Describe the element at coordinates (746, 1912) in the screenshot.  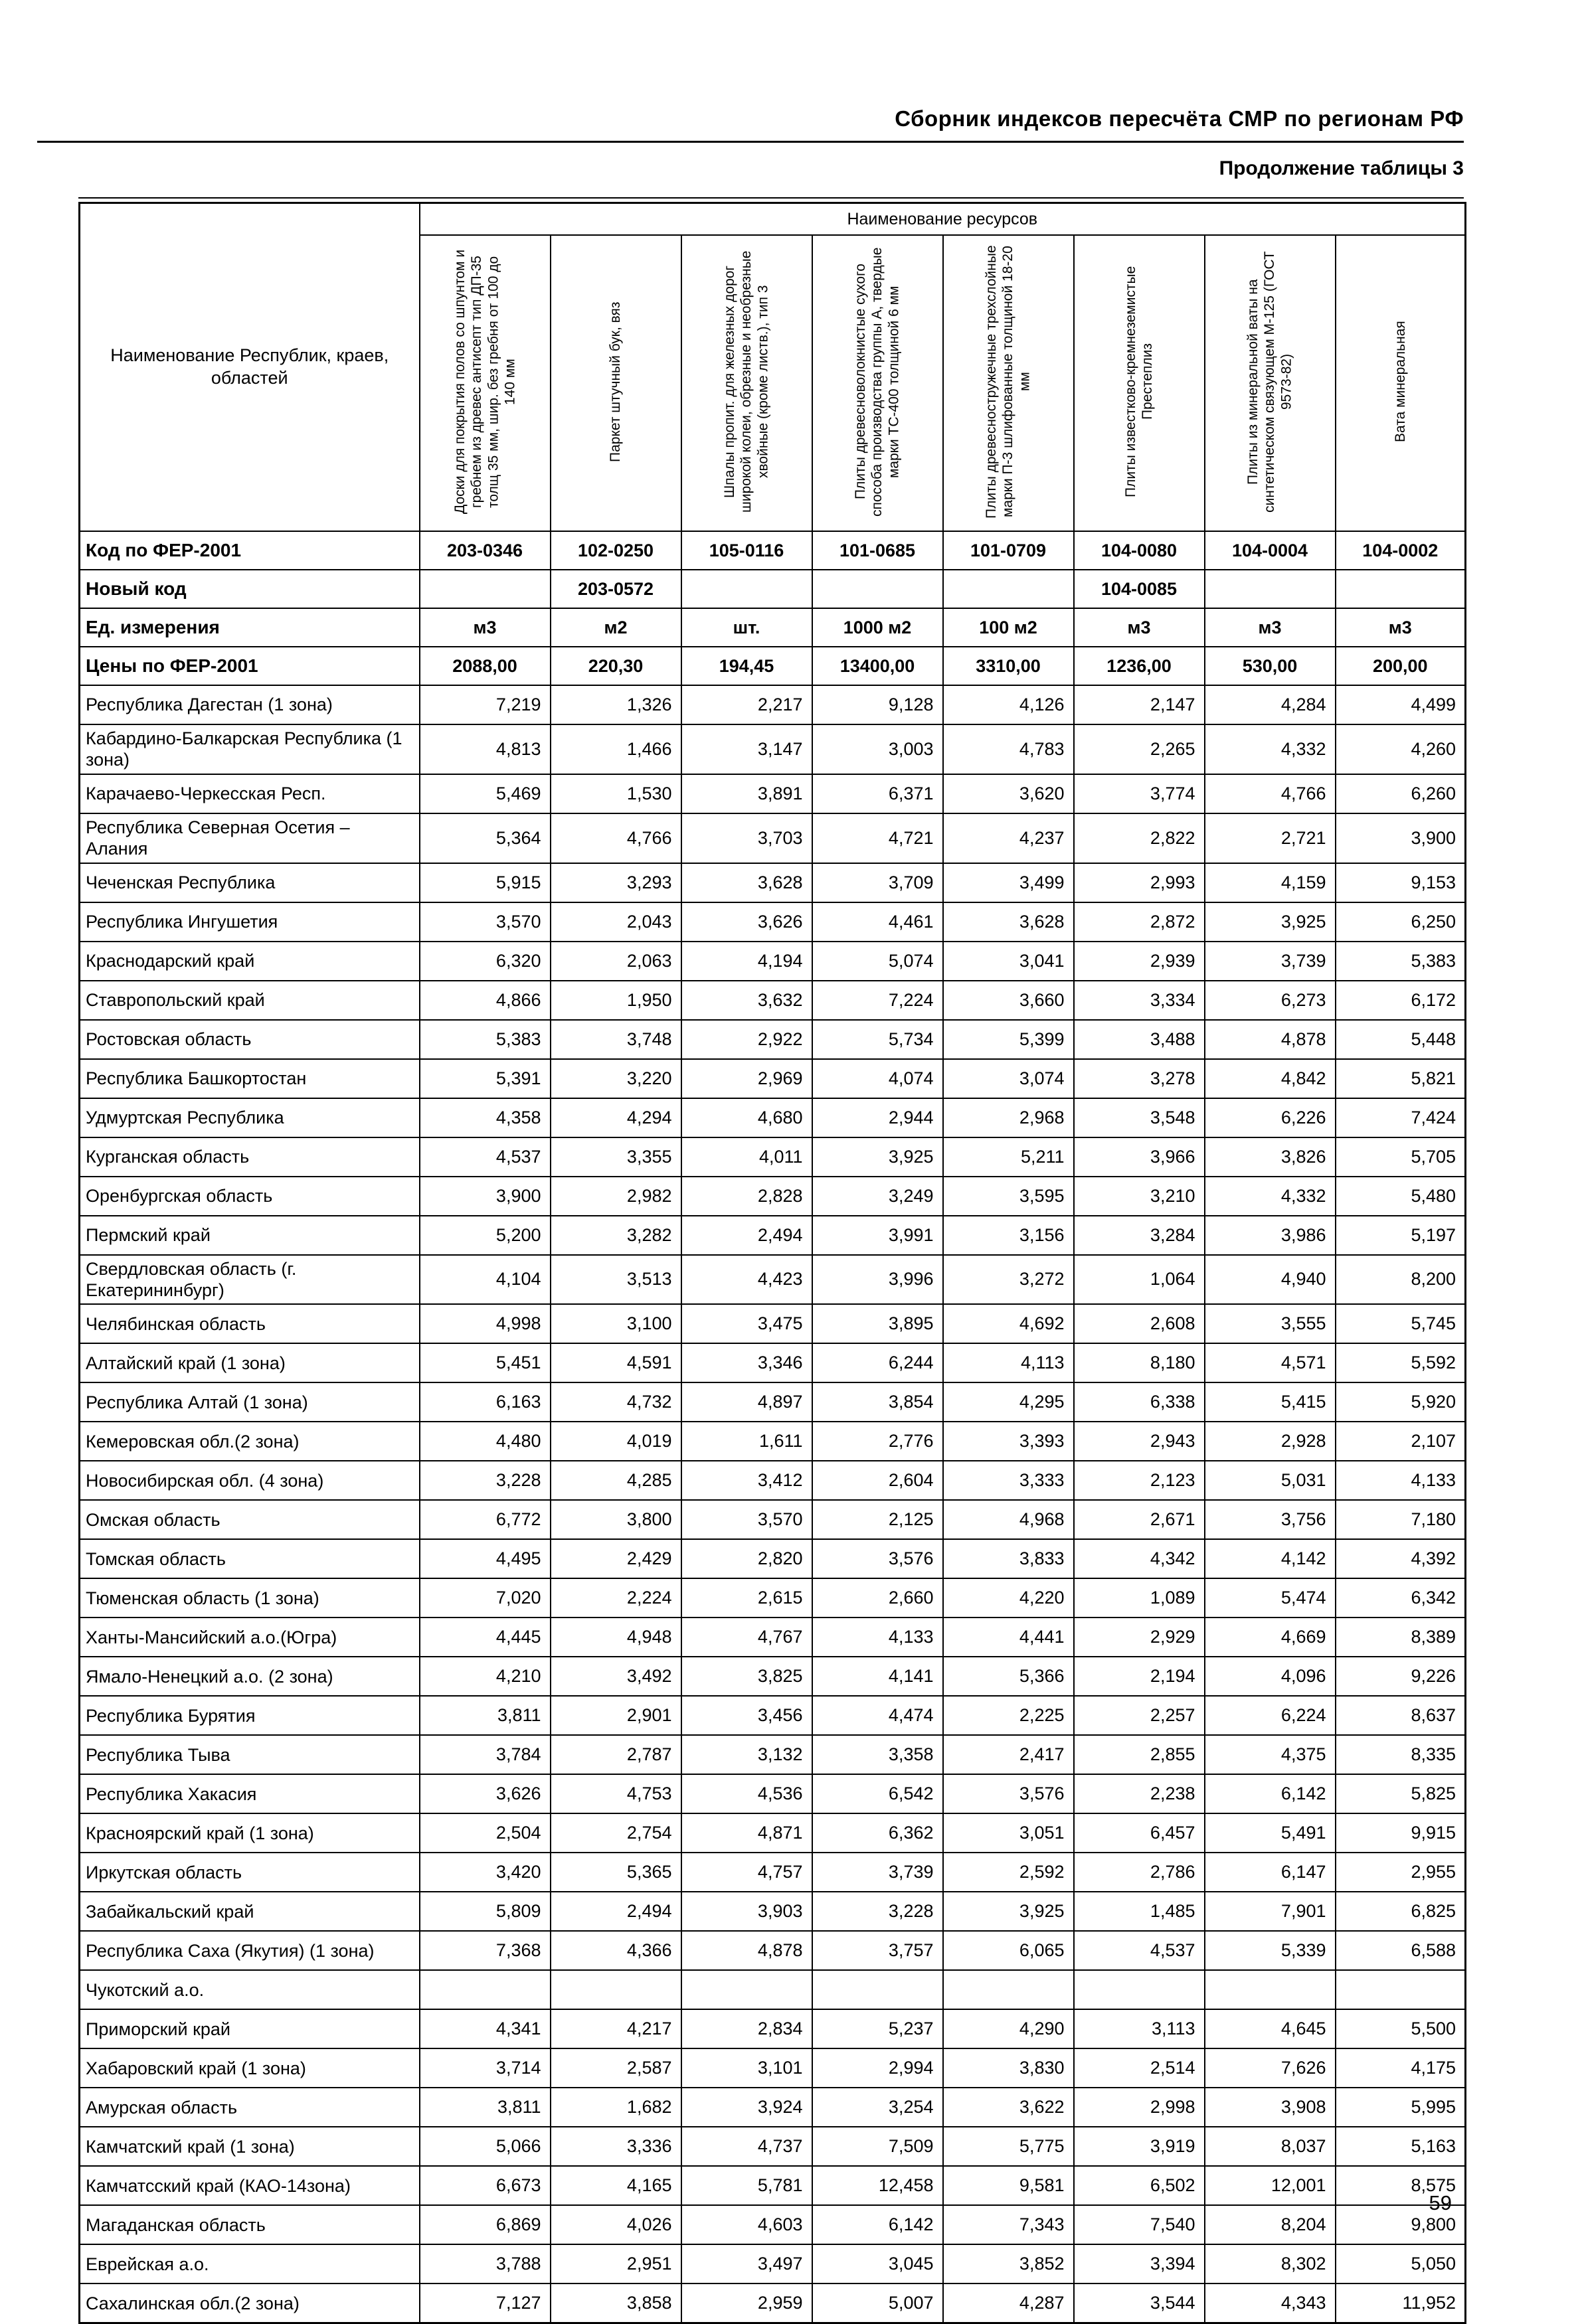
I see `index-value-cell: 3,903` at that location.